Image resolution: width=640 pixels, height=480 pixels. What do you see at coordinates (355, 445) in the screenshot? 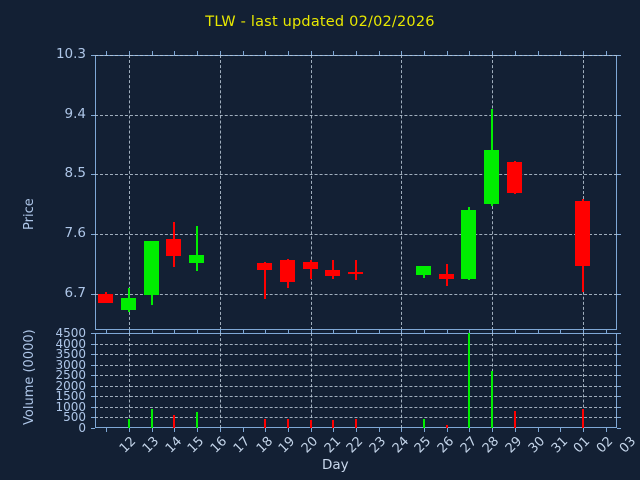
I see `day-tick-label: 22` at bounding box center [355, 445].